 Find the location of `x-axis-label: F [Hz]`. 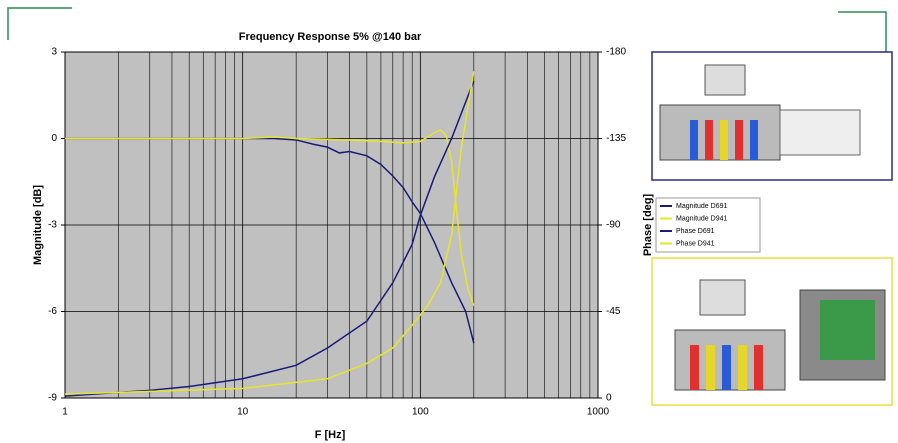

x-axis-label: F [Hz] is located at coordinates (330, 435).